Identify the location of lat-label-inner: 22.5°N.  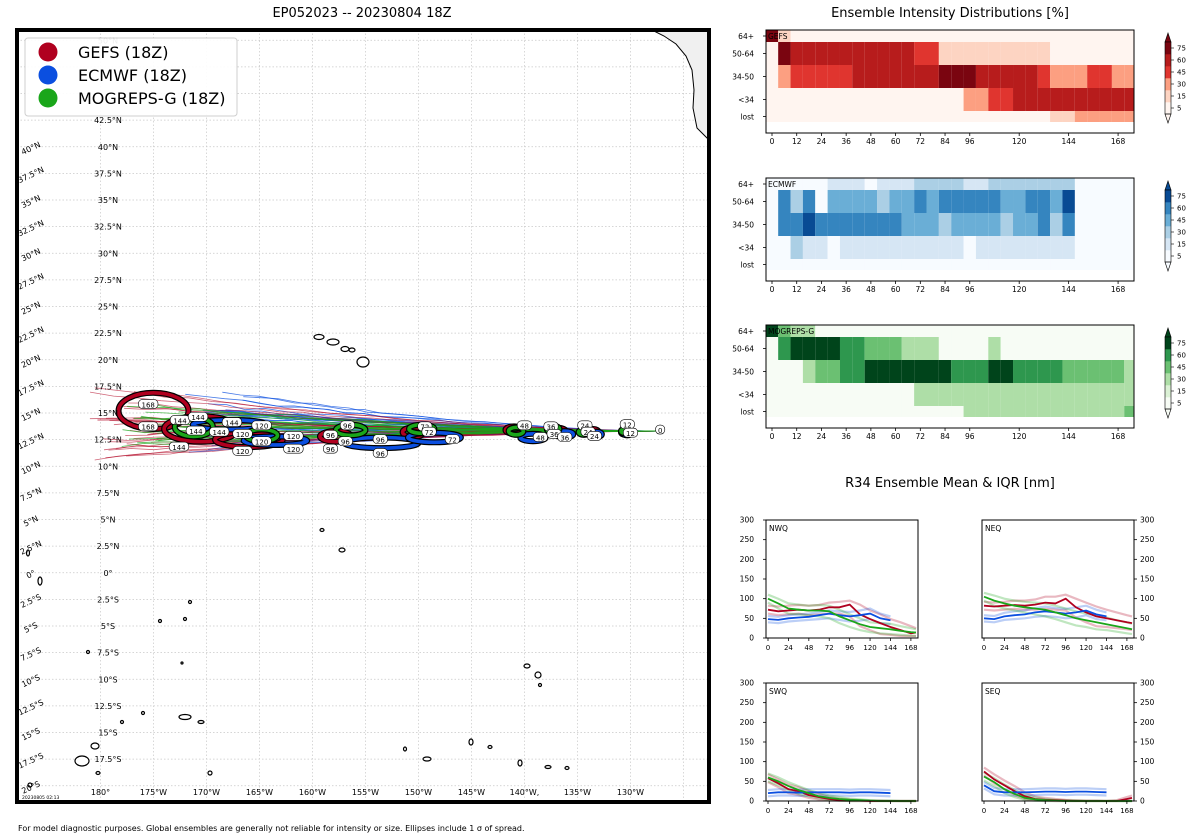
(108, 333).